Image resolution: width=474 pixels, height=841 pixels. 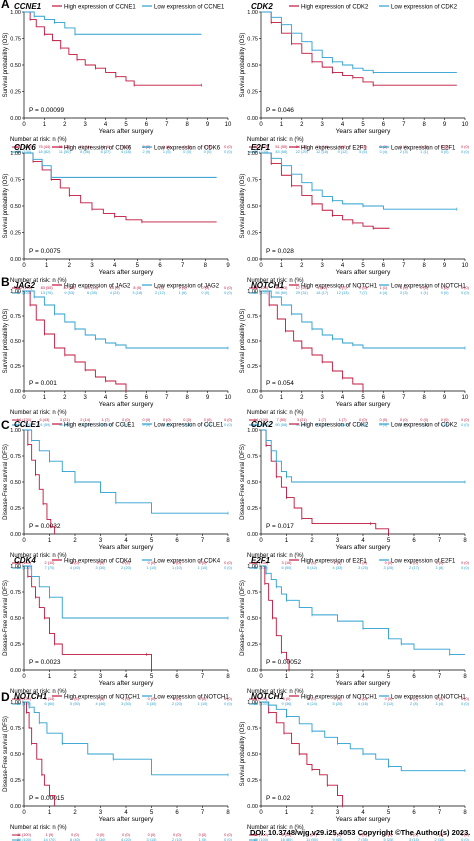 I want to click on risk-high-cell: 3 (16), so click(x=287, y=563).